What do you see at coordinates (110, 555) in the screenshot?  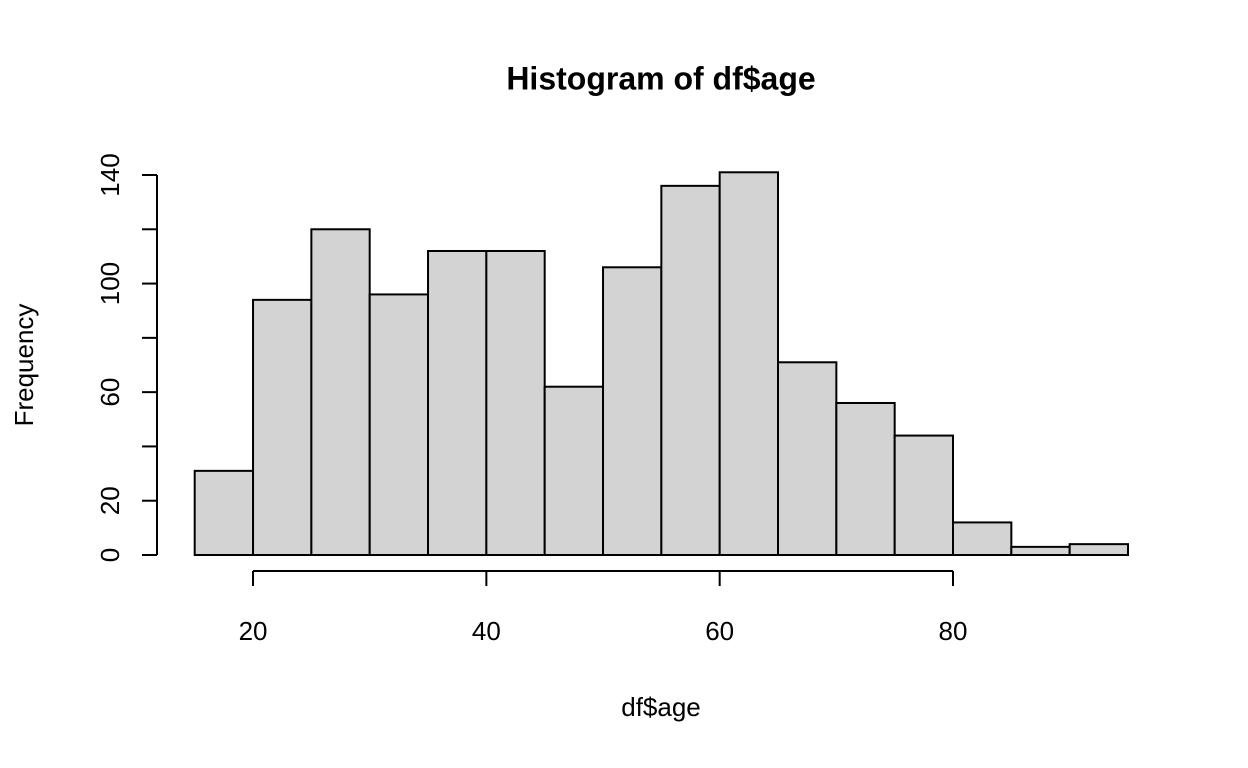 I see `y-tick-label: 0` at bounding box center [110, 555].